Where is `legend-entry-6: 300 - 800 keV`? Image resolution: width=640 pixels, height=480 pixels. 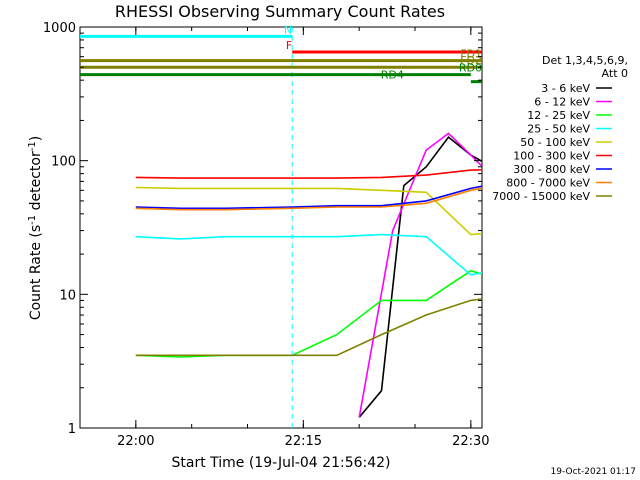
legend-entry-6: 300 - 800 keV is located at coordinates (551, 169).